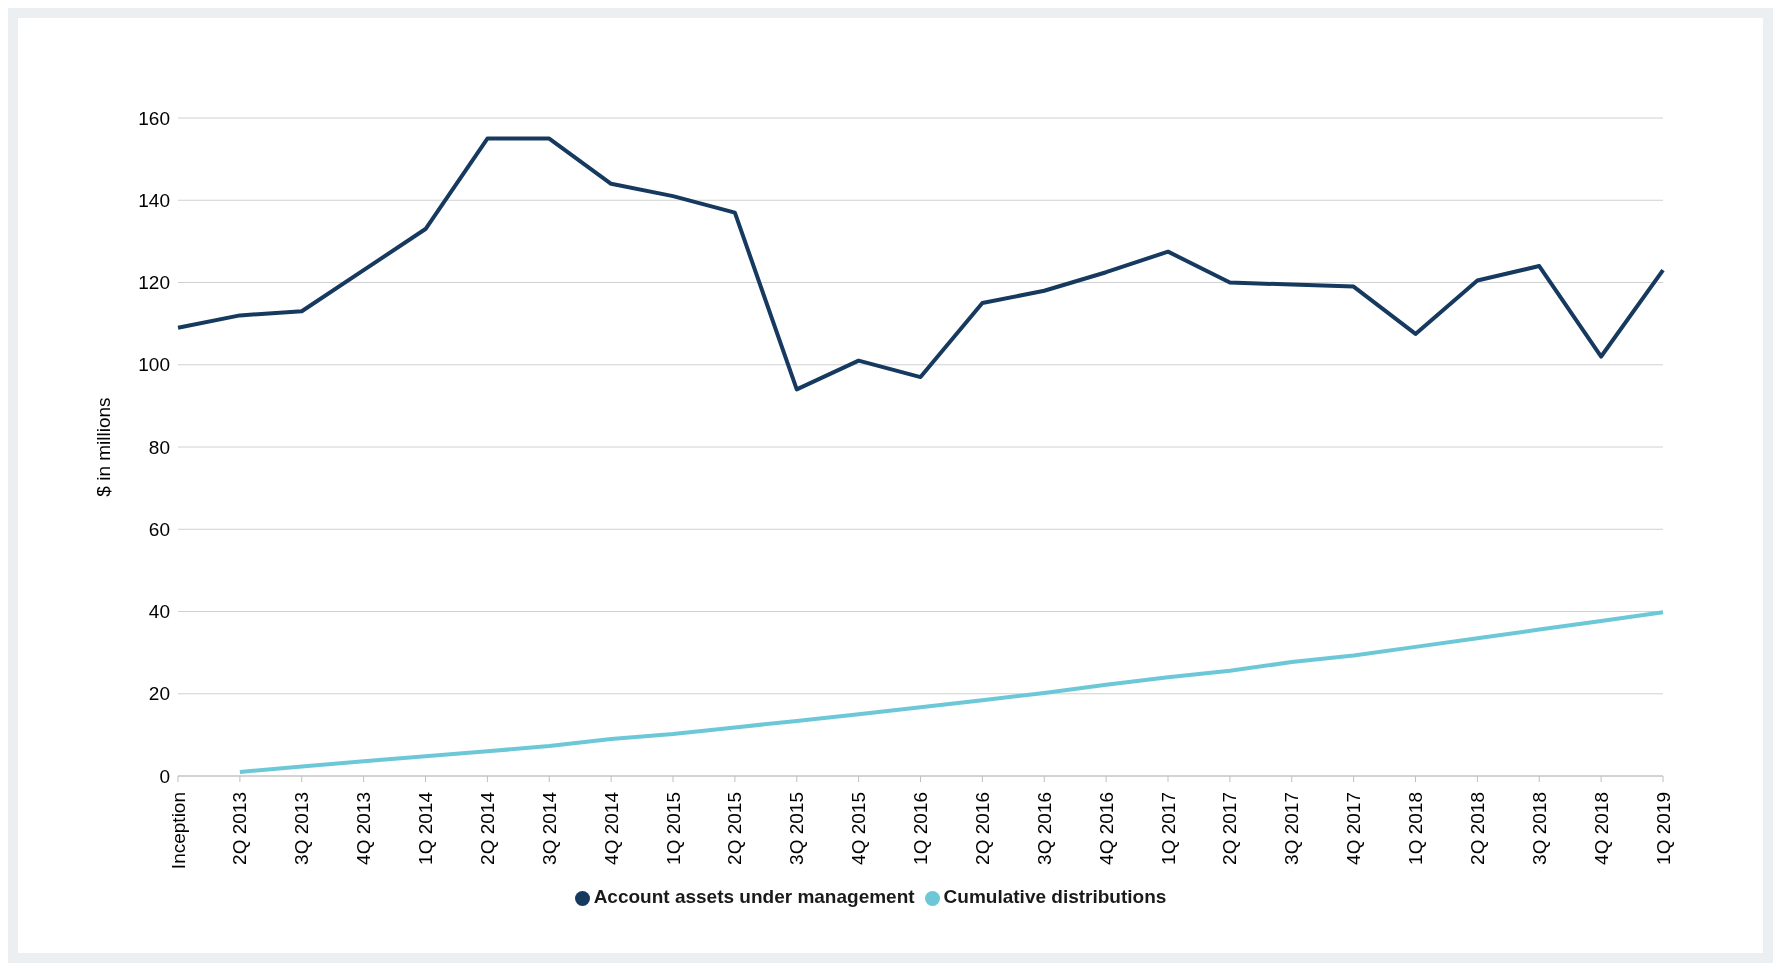  What do you see at coordinates (1292, 828) in the screenshot?
I see `x-tick-label: 3Q 2017` at bounding box center [1292, 828].